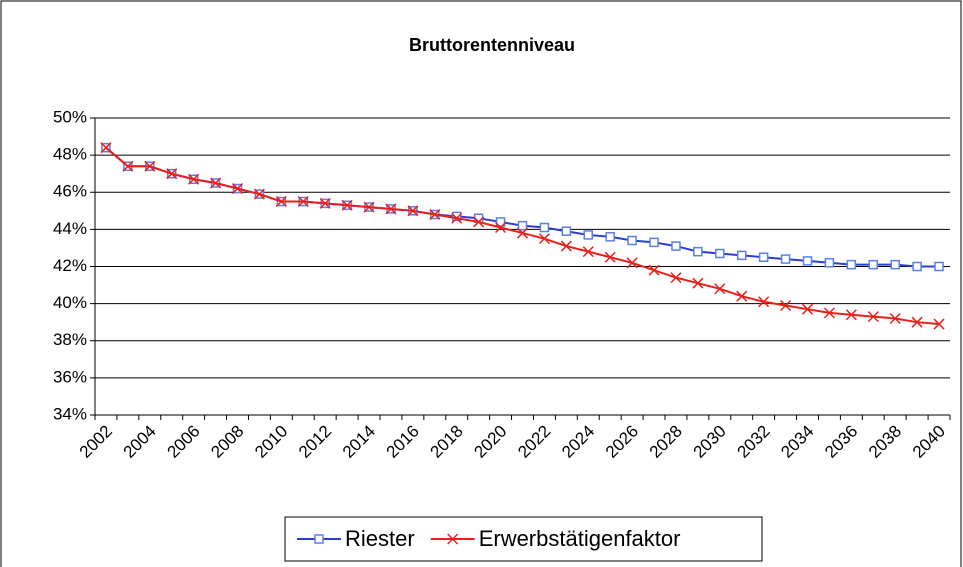  I want to click on y-tick-label: 48%, so click(70, 154).